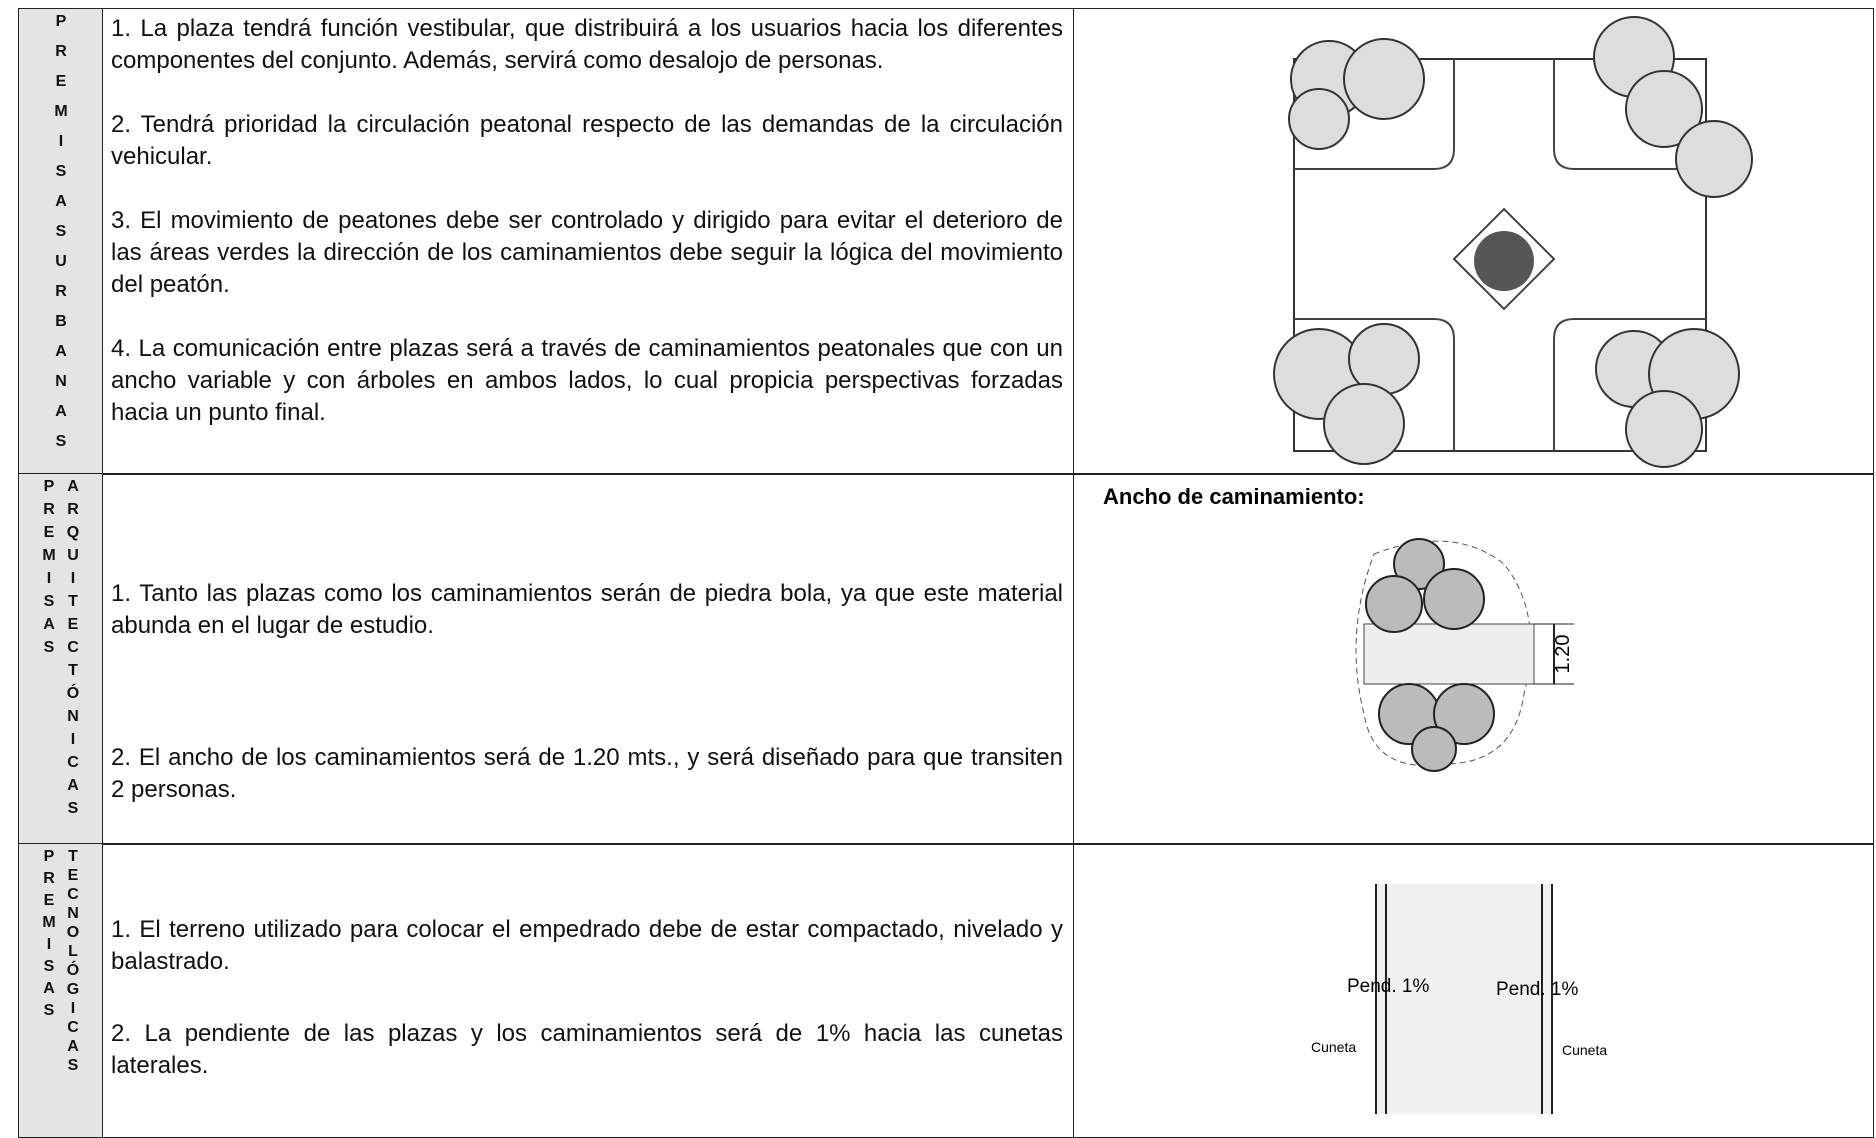 The width and height of the screenshot is (1876, 1138). I want to click on plaza-drawing, so click(1513, 242).